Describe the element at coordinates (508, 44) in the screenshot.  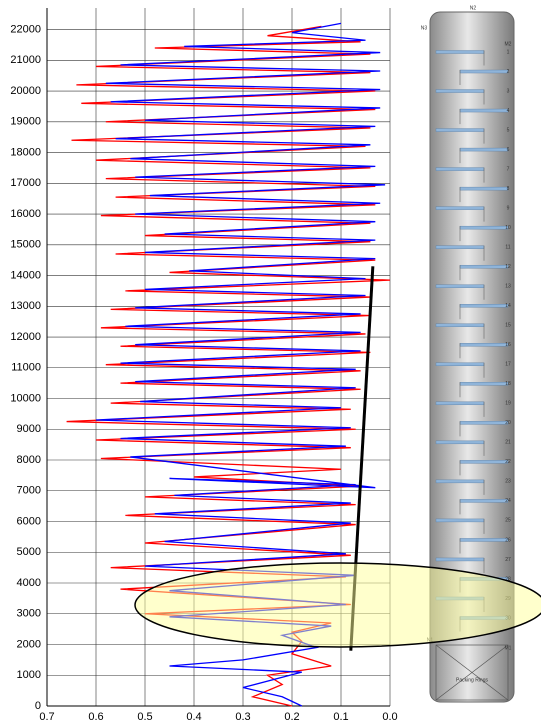
I see `nozzle-label: M2` at that location.